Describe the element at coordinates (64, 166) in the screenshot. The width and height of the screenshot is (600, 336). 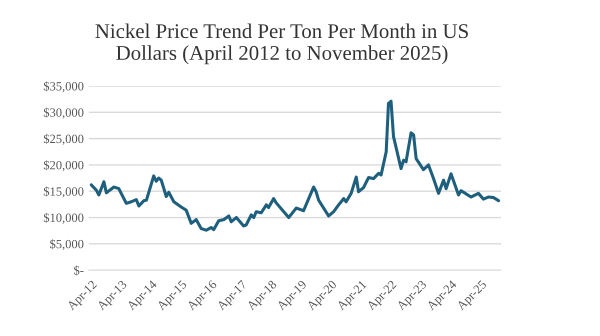
I see `y-tick-label: $20,000` at that location.